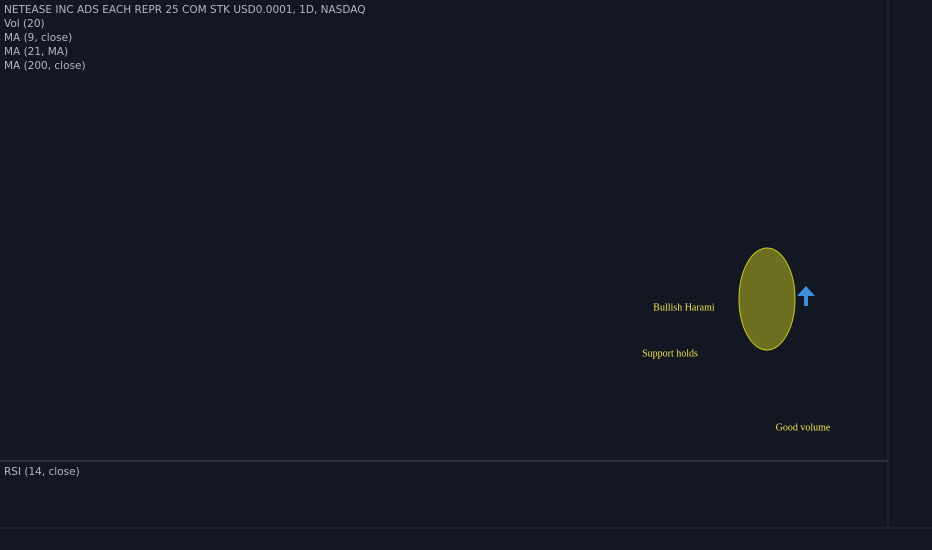  Describe the element at coordinates (24, 24) in the screenshot. I see `indicator-label: Vol (20)` at that location.